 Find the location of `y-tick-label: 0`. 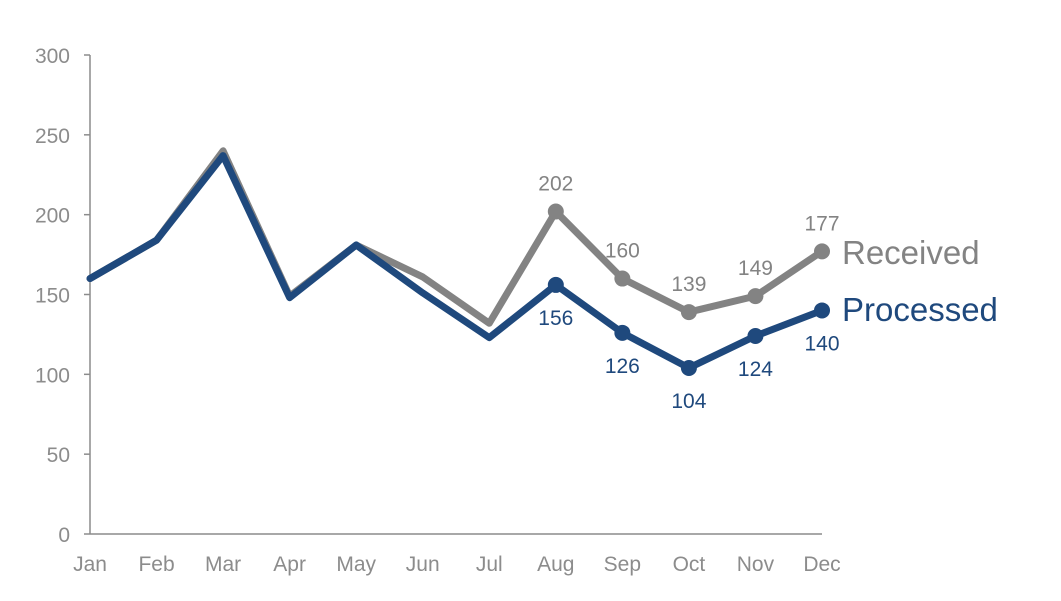

y-tick-label: 0 is located at coordinates (64, 535).